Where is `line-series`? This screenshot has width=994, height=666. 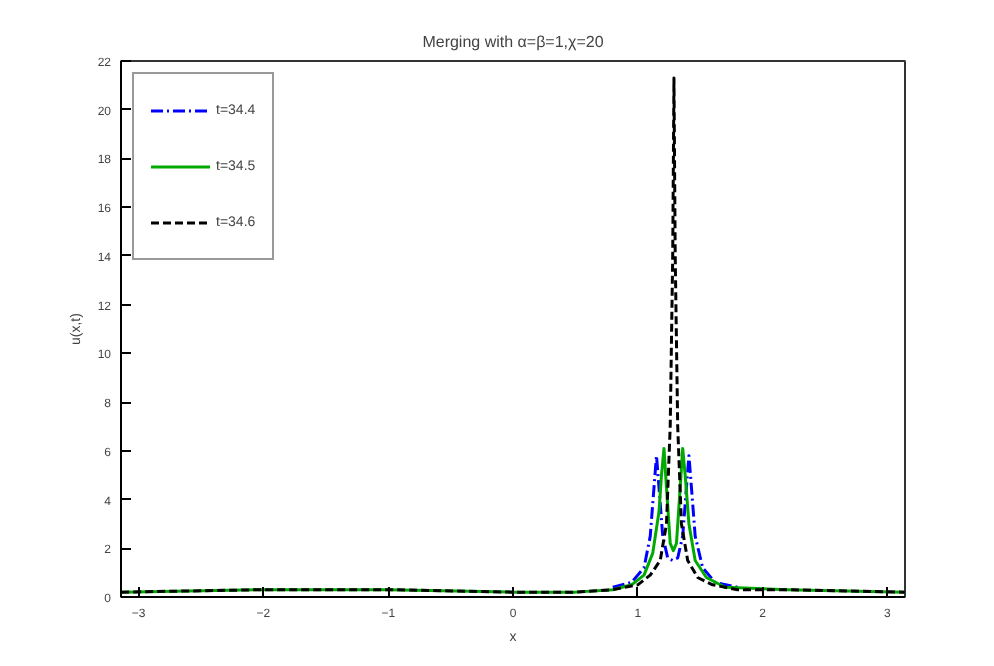
line-series is located at coordinates (675, 521).